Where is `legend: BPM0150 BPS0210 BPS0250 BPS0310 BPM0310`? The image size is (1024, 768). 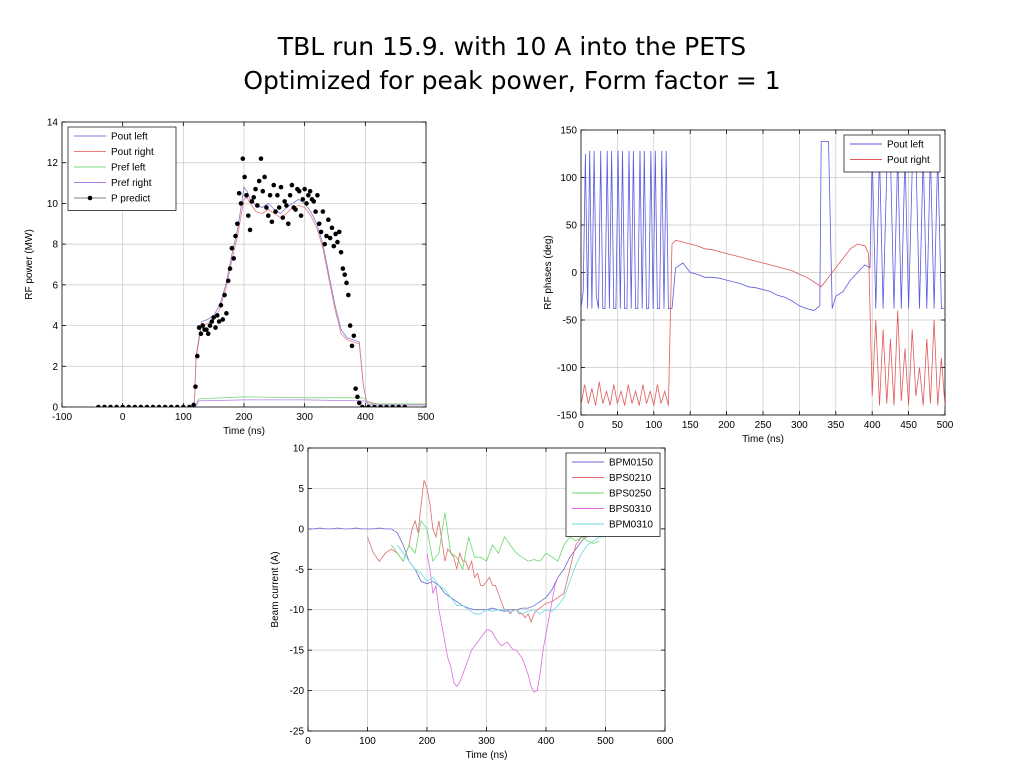
legend: BPM0150 BPS0210 BPS0250 BPS0310 BPM0310 is located at coordinates (613, 494).